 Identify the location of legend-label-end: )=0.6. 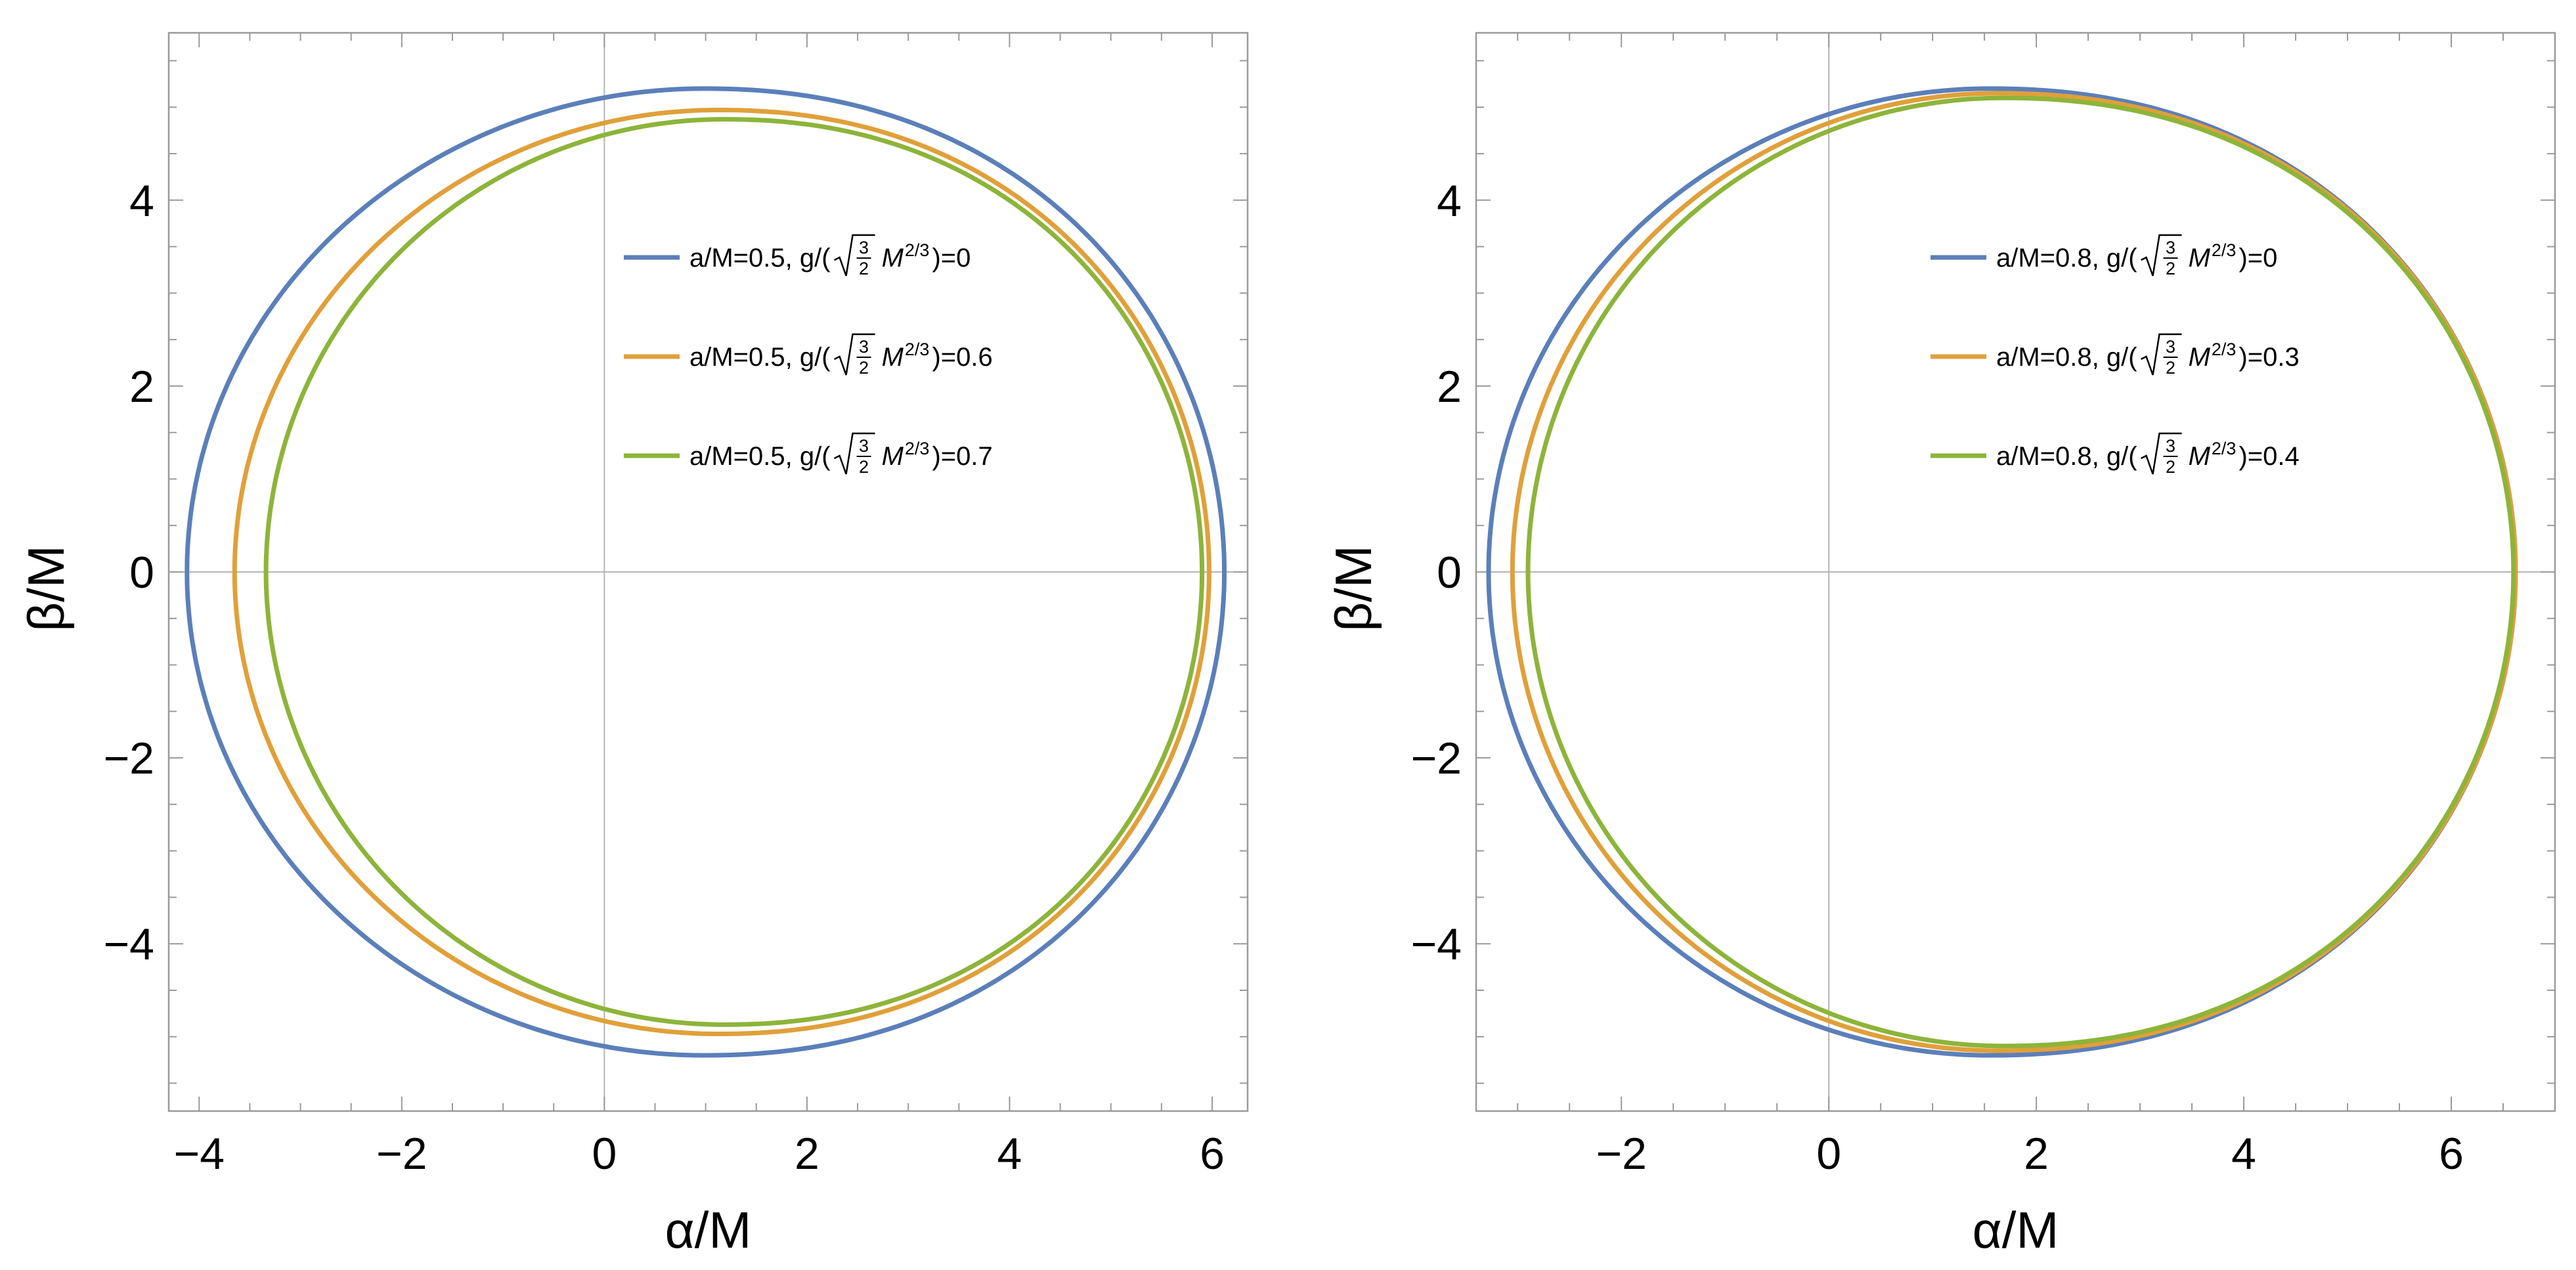
(962, 357).